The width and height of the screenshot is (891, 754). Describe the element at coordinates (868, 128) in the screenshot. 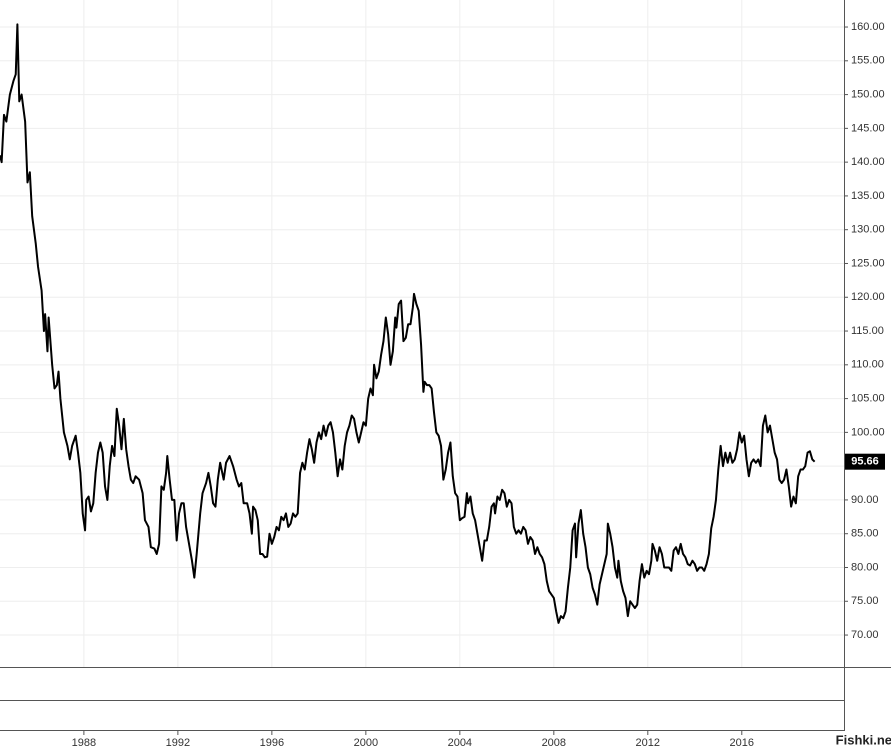

I see `y-tick-label: 145.00` at that location.